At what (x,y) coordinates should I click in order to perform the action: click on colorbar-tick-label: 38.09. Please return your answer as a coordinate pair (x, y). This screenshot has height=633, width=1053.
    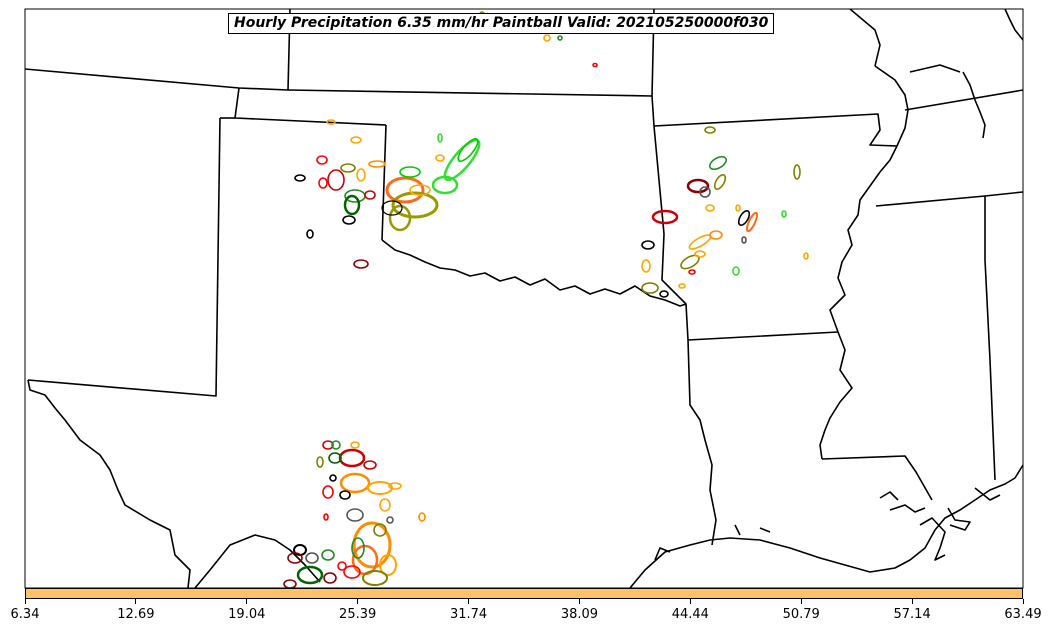
    Looking at the image, I should click on (579, 614).